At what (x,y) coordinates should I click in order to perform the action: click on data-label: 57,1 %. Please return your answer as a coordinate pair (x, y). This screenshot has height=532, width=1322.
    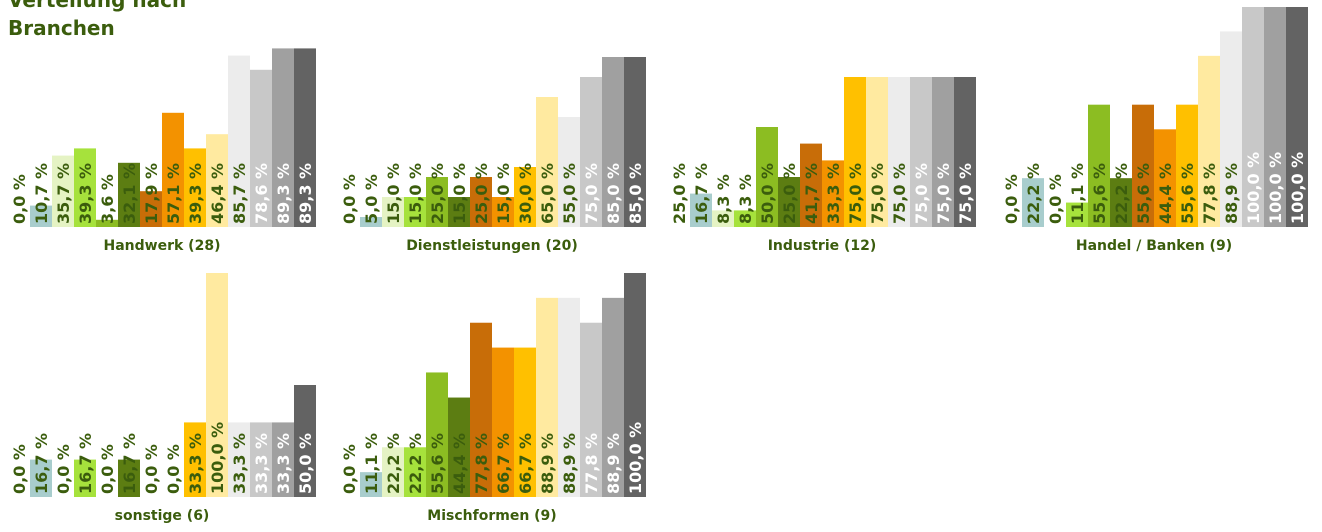
    Looking at the image, I should click on (173, 193).